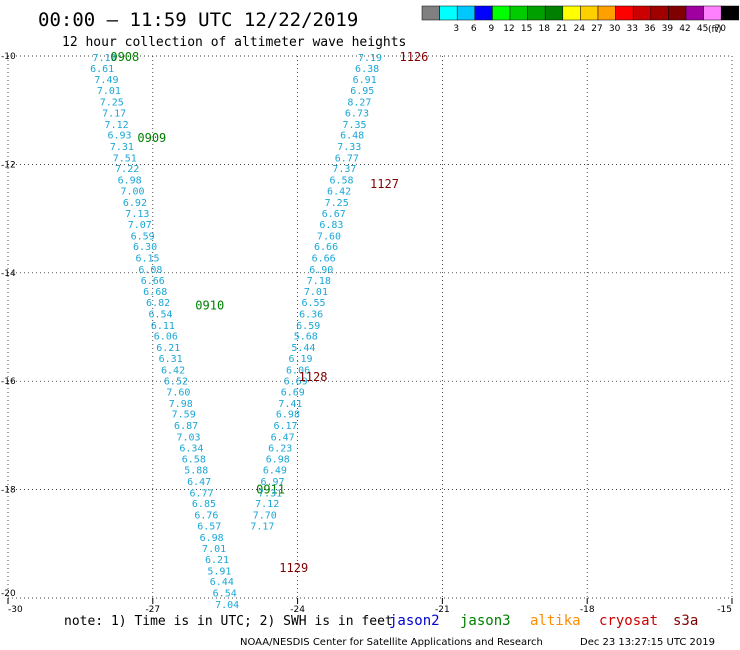  What do you see at coordinates (492, 29) in the screenshot?
I see `color-scale-tick-label: 9` at bounding box center [492, 29].